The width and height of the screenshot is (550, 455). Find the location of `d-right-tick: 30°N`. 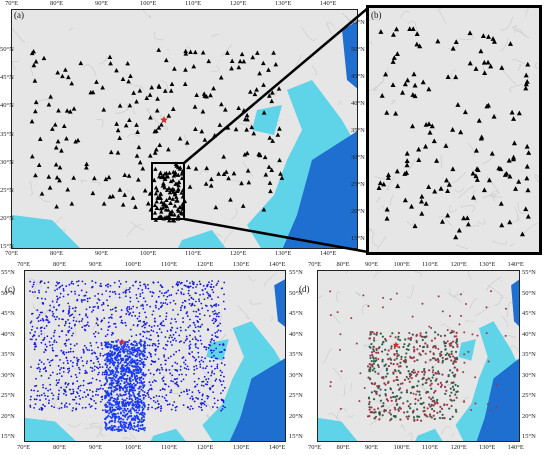

d-right-tick: 30°N is located at coordinates (529, 375).